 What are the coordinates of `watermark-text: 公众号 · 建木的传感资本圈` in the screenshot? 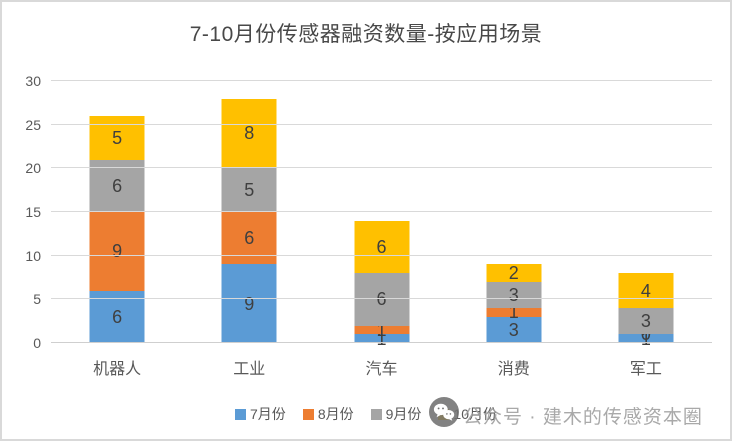 It's located at (583, 417).